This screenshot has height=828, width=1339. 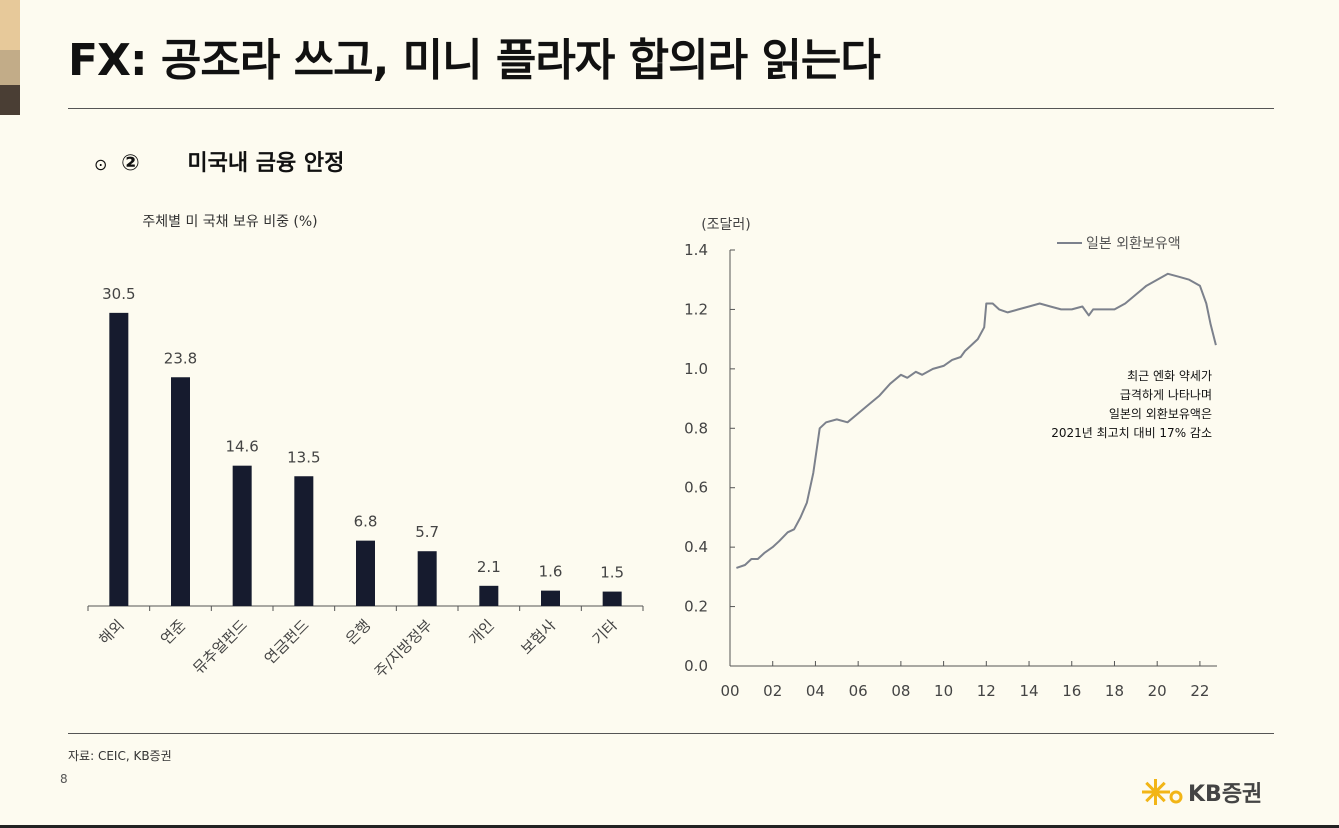 What do you see at coordinates (1157, 691) in the screenshot?
I see `line-x-tick-label: 20` at bounding box center [1157, 691].